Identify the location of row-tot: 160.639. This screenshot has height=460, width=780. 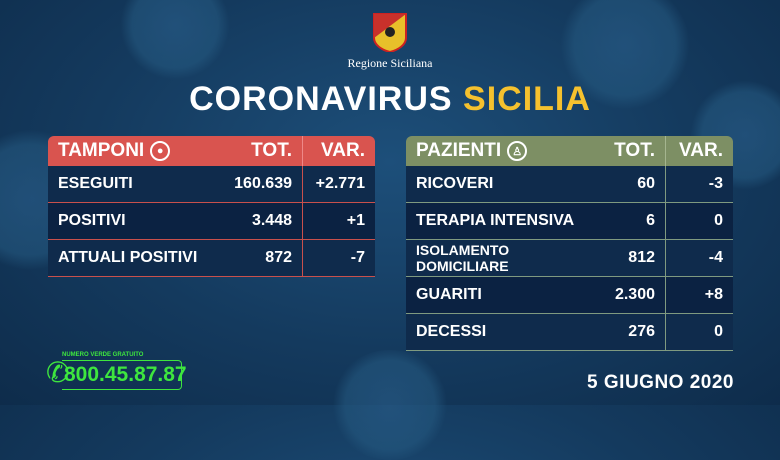
(263, 183).